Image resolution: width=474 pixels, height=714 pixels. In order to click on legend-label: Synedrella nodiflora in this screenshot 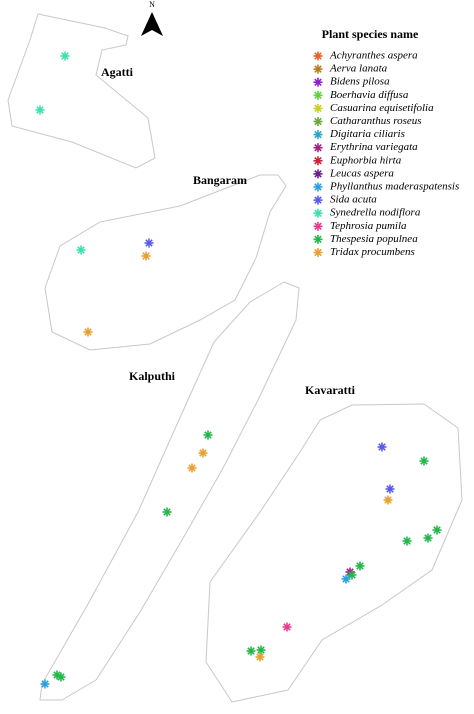, I will do `click(375, 213)`.